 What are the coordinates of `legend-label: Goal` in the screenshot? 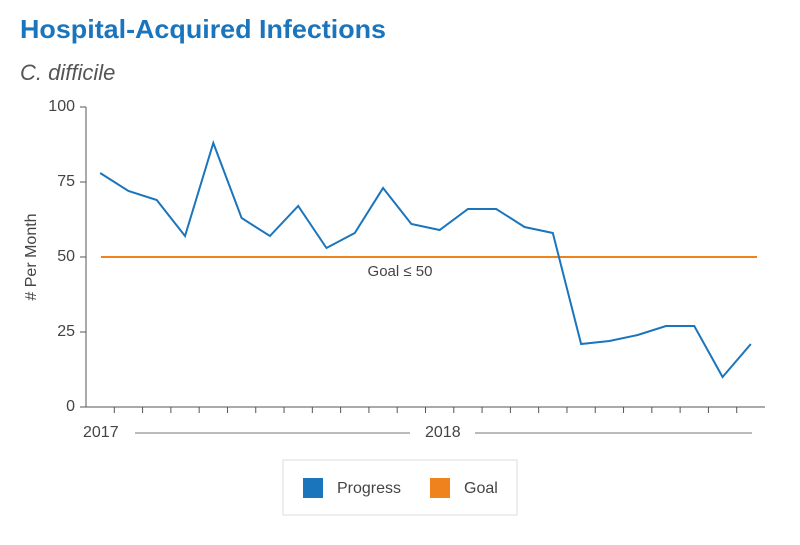 It's located at (481, 488).